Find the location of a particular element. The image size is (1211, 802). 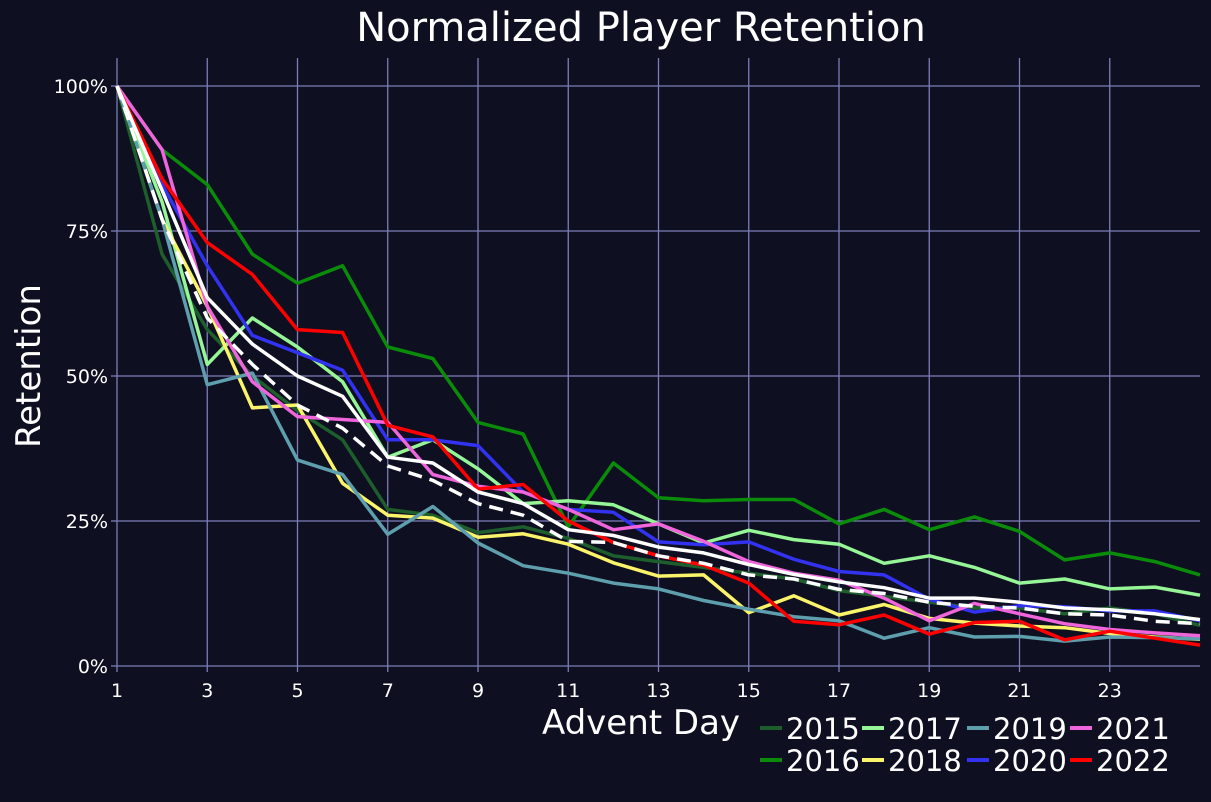

y-tick-label: 50% is located at coordinates (87, 377).